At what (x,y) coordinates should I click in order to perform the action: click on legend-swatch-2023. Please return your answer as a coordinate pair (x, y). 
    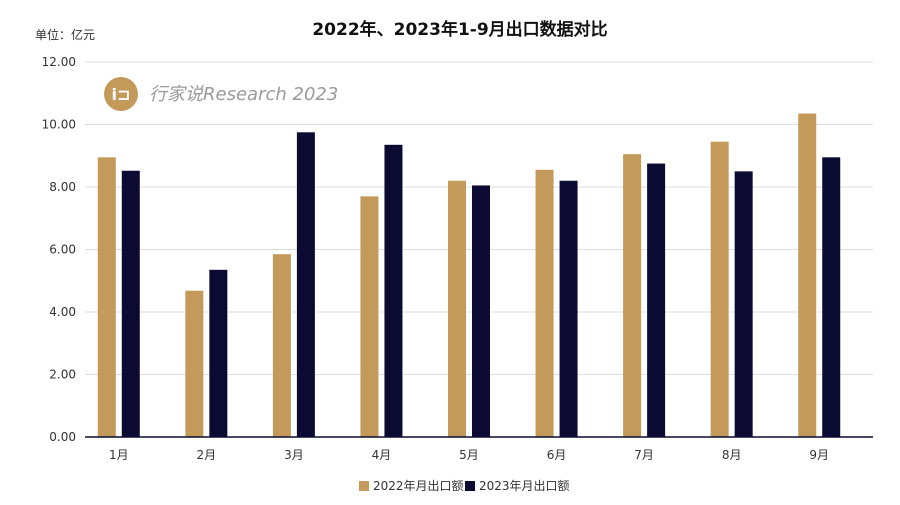
    Looking at the image, I should click on (470, 486).